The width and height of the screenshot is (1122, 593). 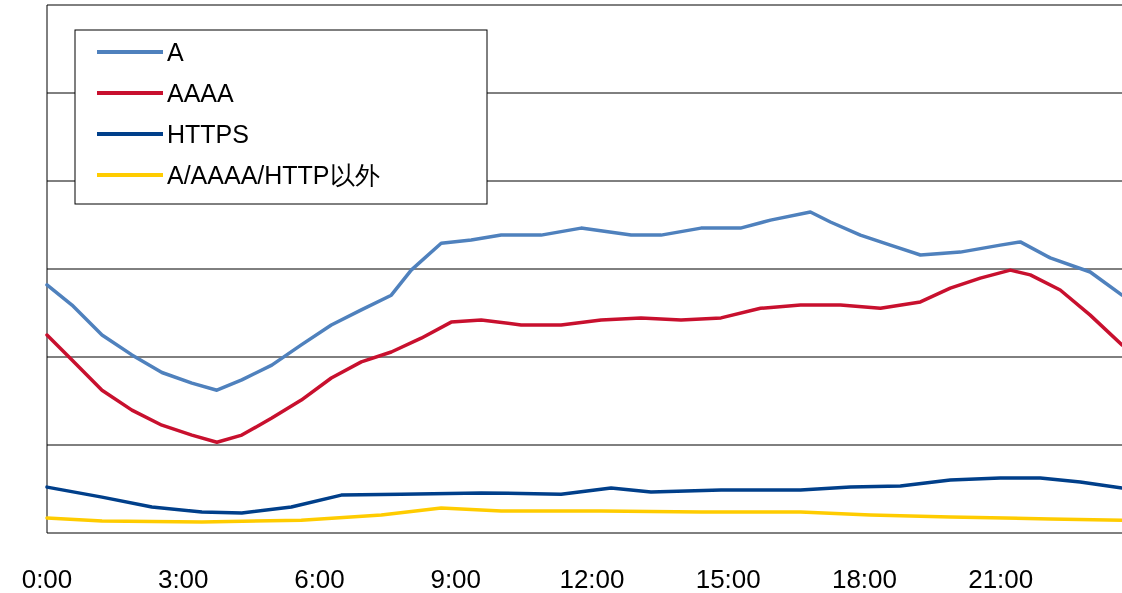 I want to click on legend-label: A, so click(x=175, y=52).